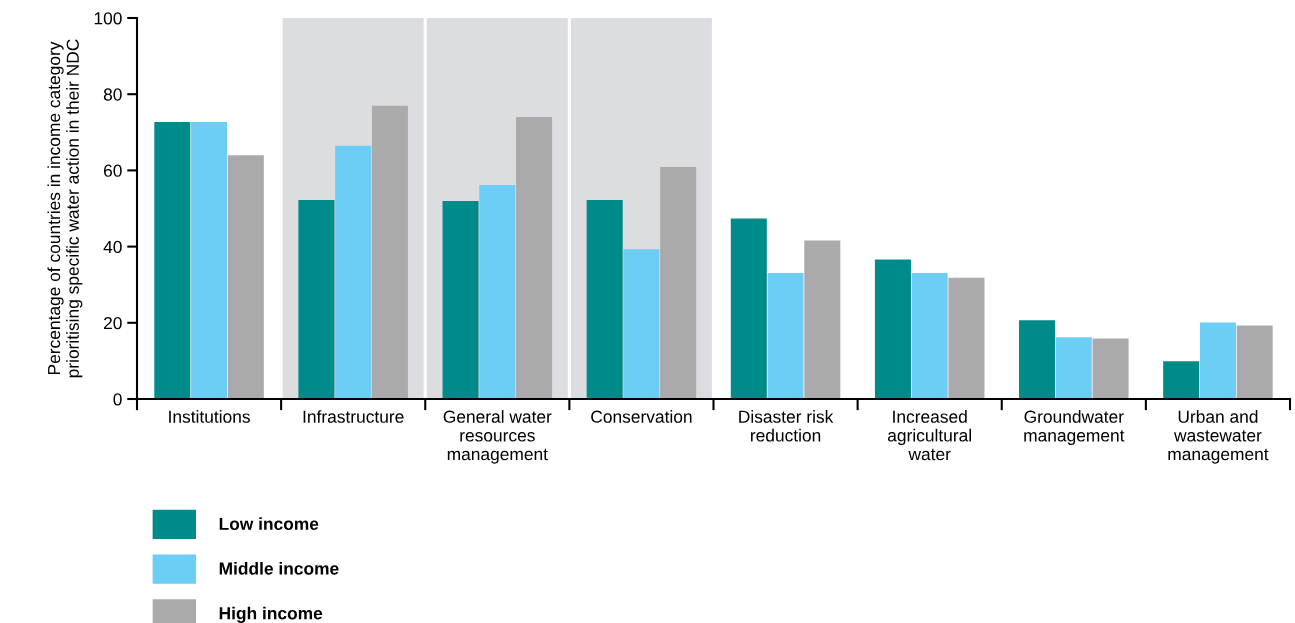  I want to click on x-tick-label: Disaster risk reduction, so click(786, 426).